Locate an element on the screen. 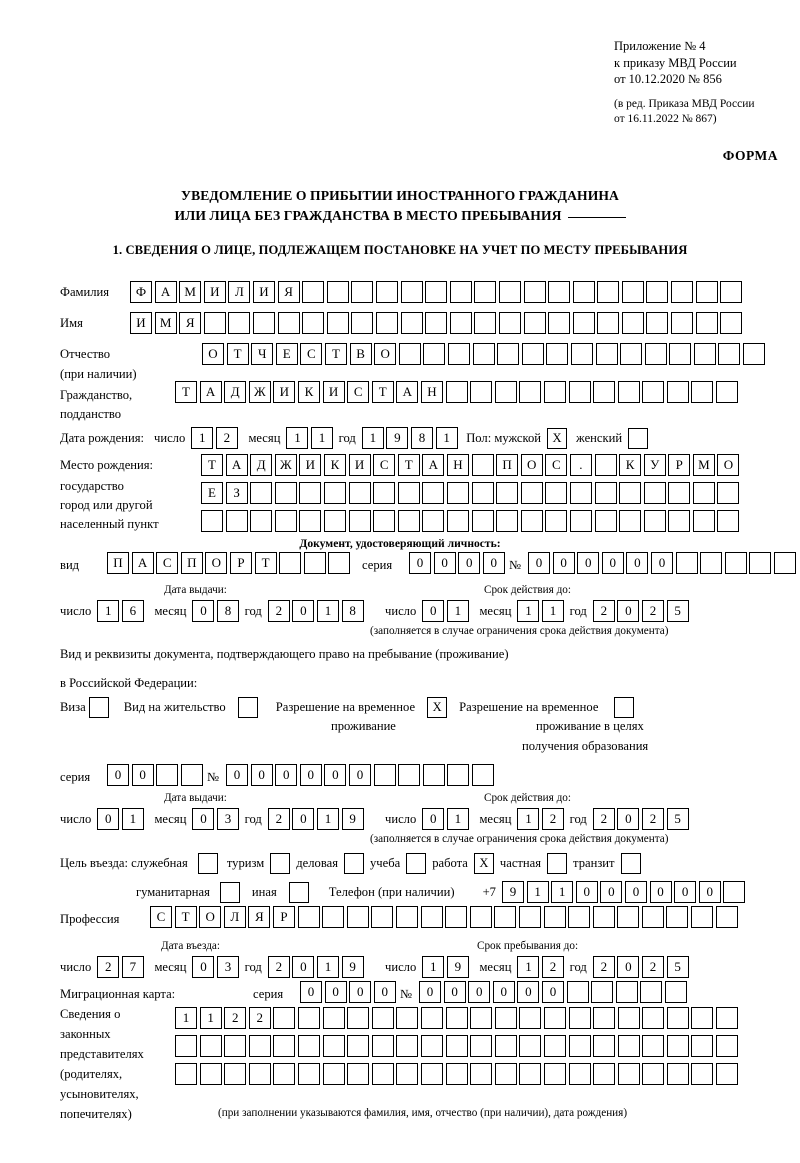  char-cell: 5 is located at coordinates (677, 967).